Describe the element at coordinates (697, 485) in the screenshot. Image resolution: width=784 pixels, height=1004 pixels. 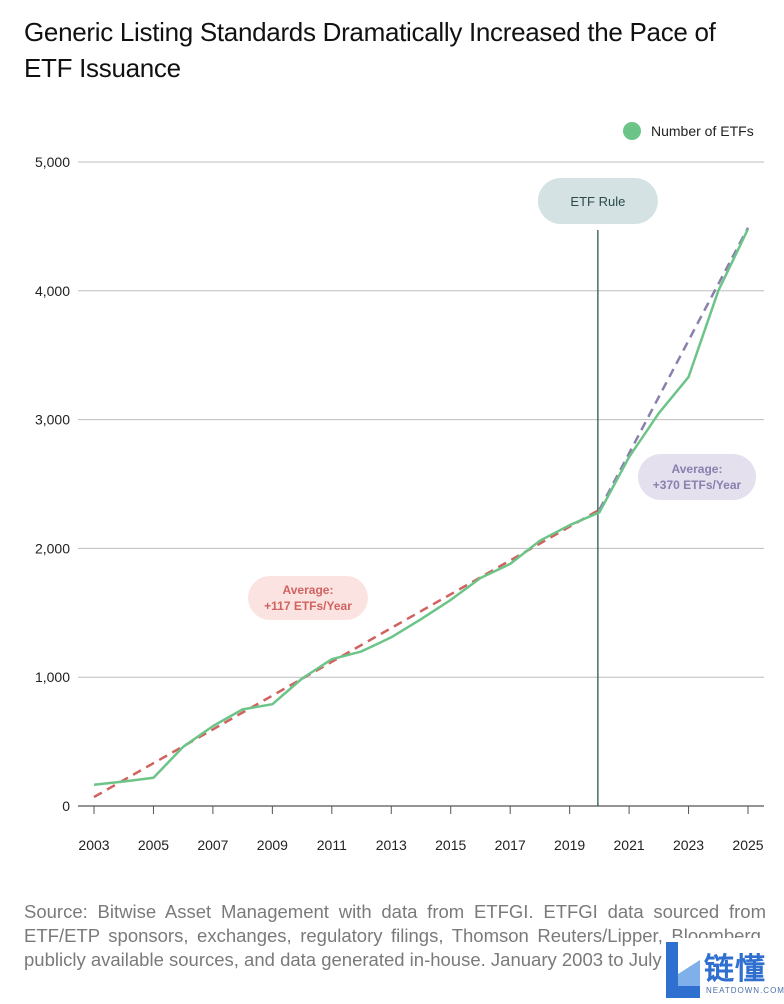
I see `average-after-badge-line: +370 ETFs/Year` at that location.